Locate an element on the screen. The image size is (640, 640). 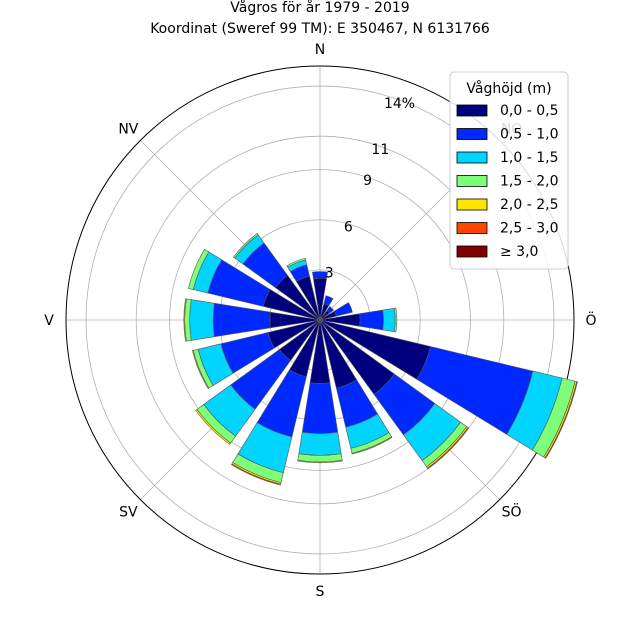
direction-label: SÖ is located at coordinates (512, 512).